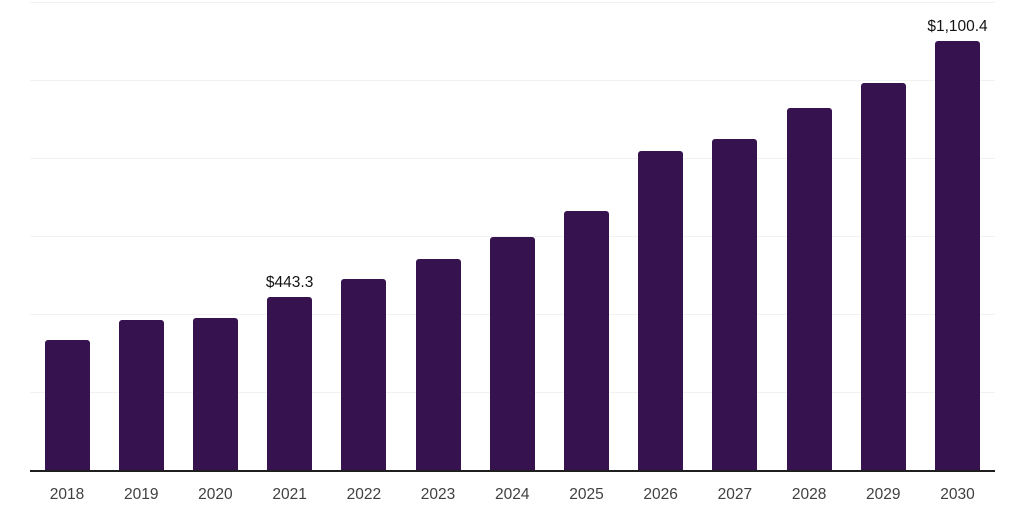  Describe the element at coordinates (67, 405) in the screenshot. I see `bar-2018` at that location.